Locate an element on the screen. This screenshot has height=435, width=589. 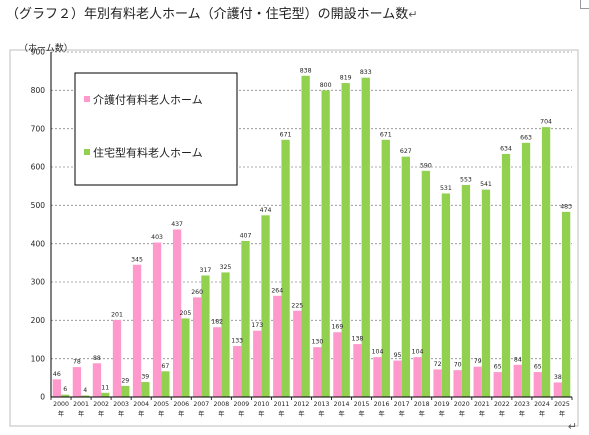
value-label-jutaku-2006: 205 is located at coordinates (185, 313).